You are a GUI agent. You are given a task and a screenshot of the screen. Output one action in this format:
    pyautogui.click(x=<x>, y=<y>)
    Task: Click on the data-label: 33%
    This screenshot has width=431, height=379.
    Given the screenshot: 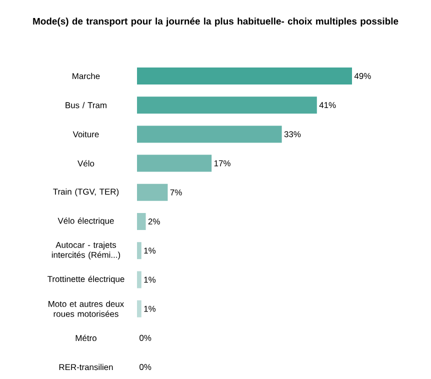 What is the action you would take?
    pyautogui.click(x=292, y=134)
    